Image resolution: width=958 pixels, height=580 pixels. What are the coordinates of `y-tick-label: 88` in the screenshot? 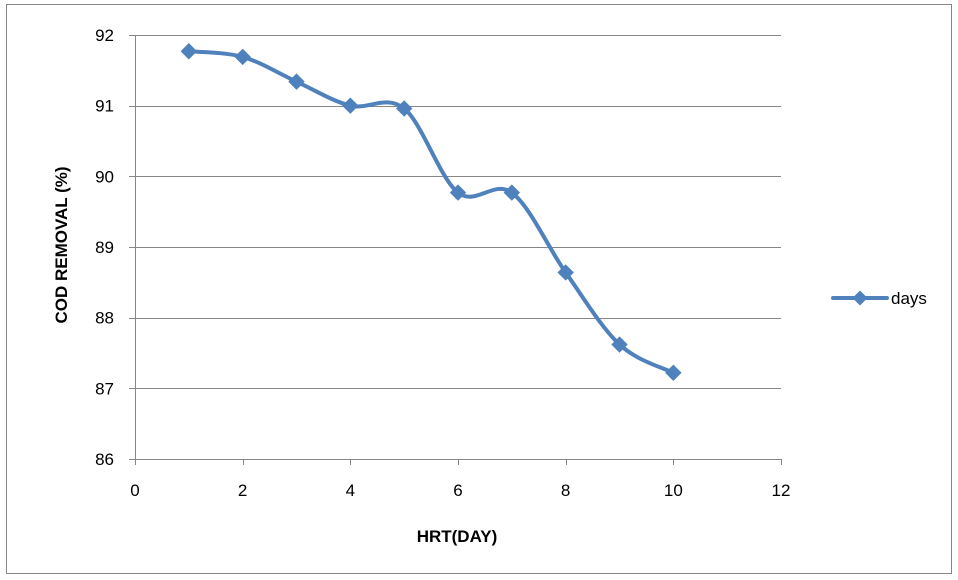 It's located at (104, 318).